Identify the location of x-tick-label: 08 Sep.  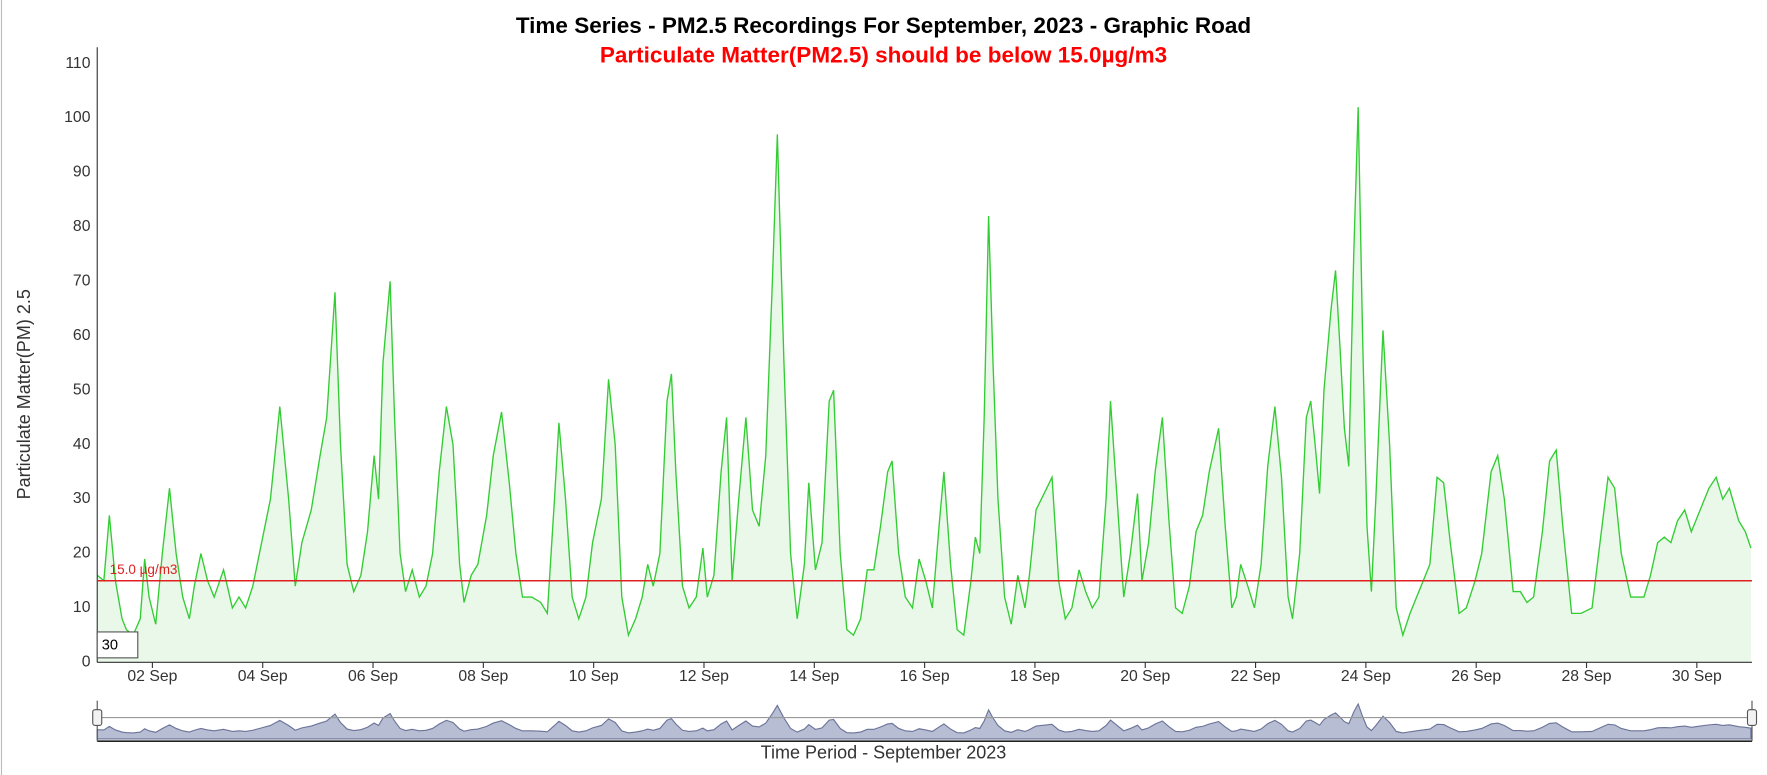
(483, 676).